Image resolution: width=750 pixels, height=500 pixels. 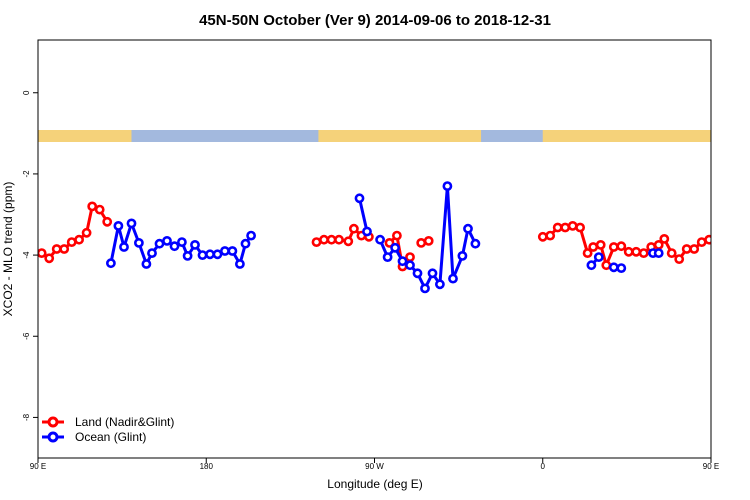 I want to click on land-ocean-strip, so click(x=374, y=136).